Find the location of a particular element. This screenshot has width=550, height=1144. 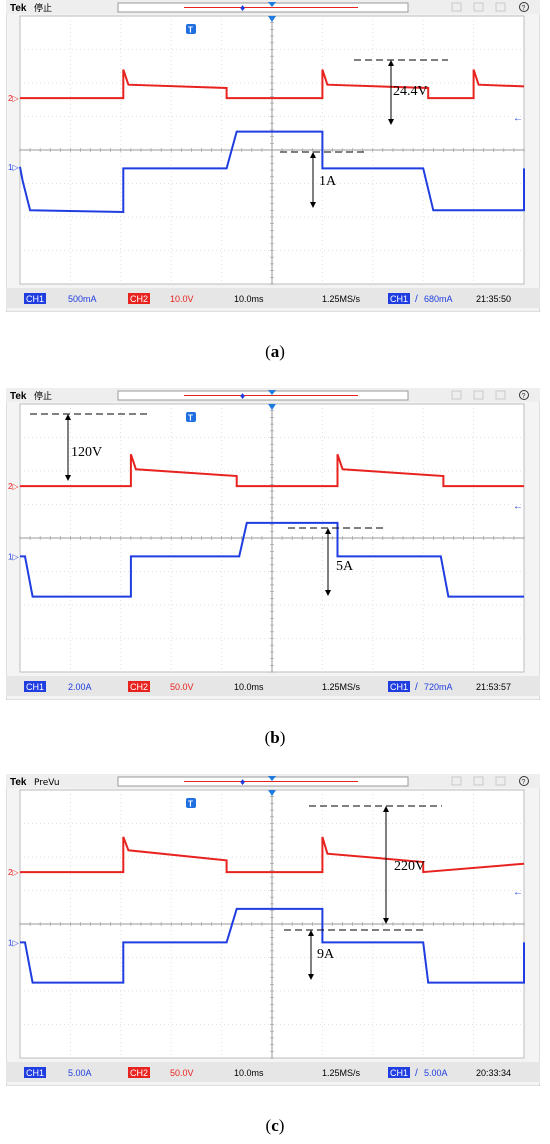

trigger-t-icon is located at coordinates (191, 29).